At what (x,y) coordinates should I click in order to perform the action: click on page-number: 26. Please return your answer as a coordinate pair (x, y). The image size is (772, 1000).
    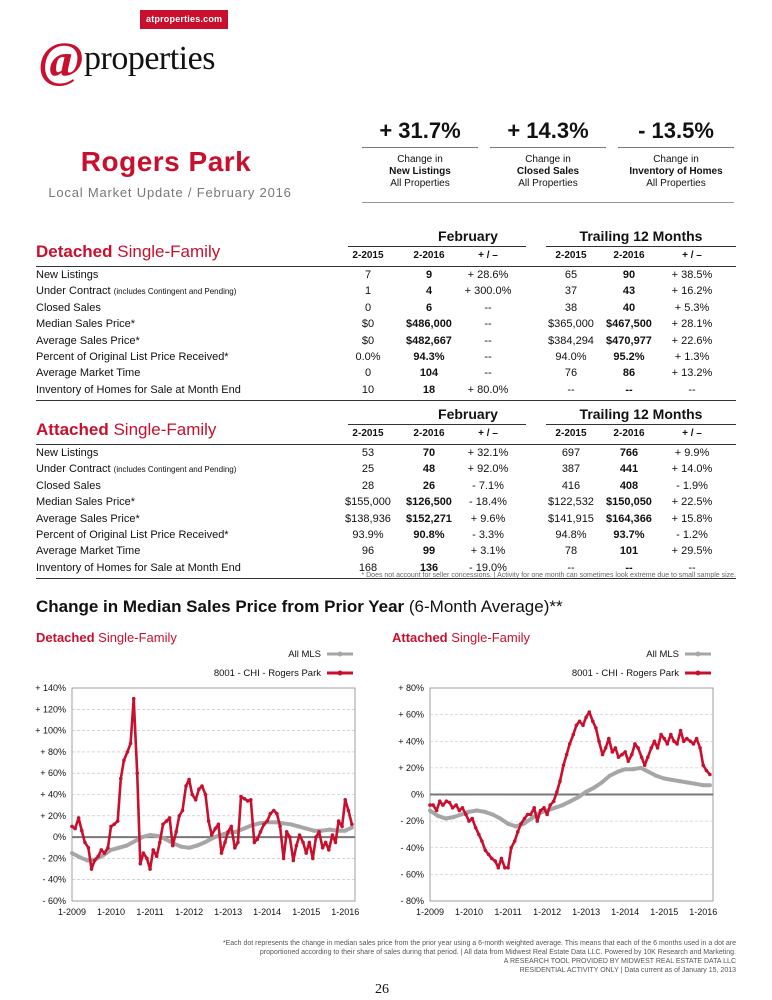
    Looking at the image, I should click on (382, 989).